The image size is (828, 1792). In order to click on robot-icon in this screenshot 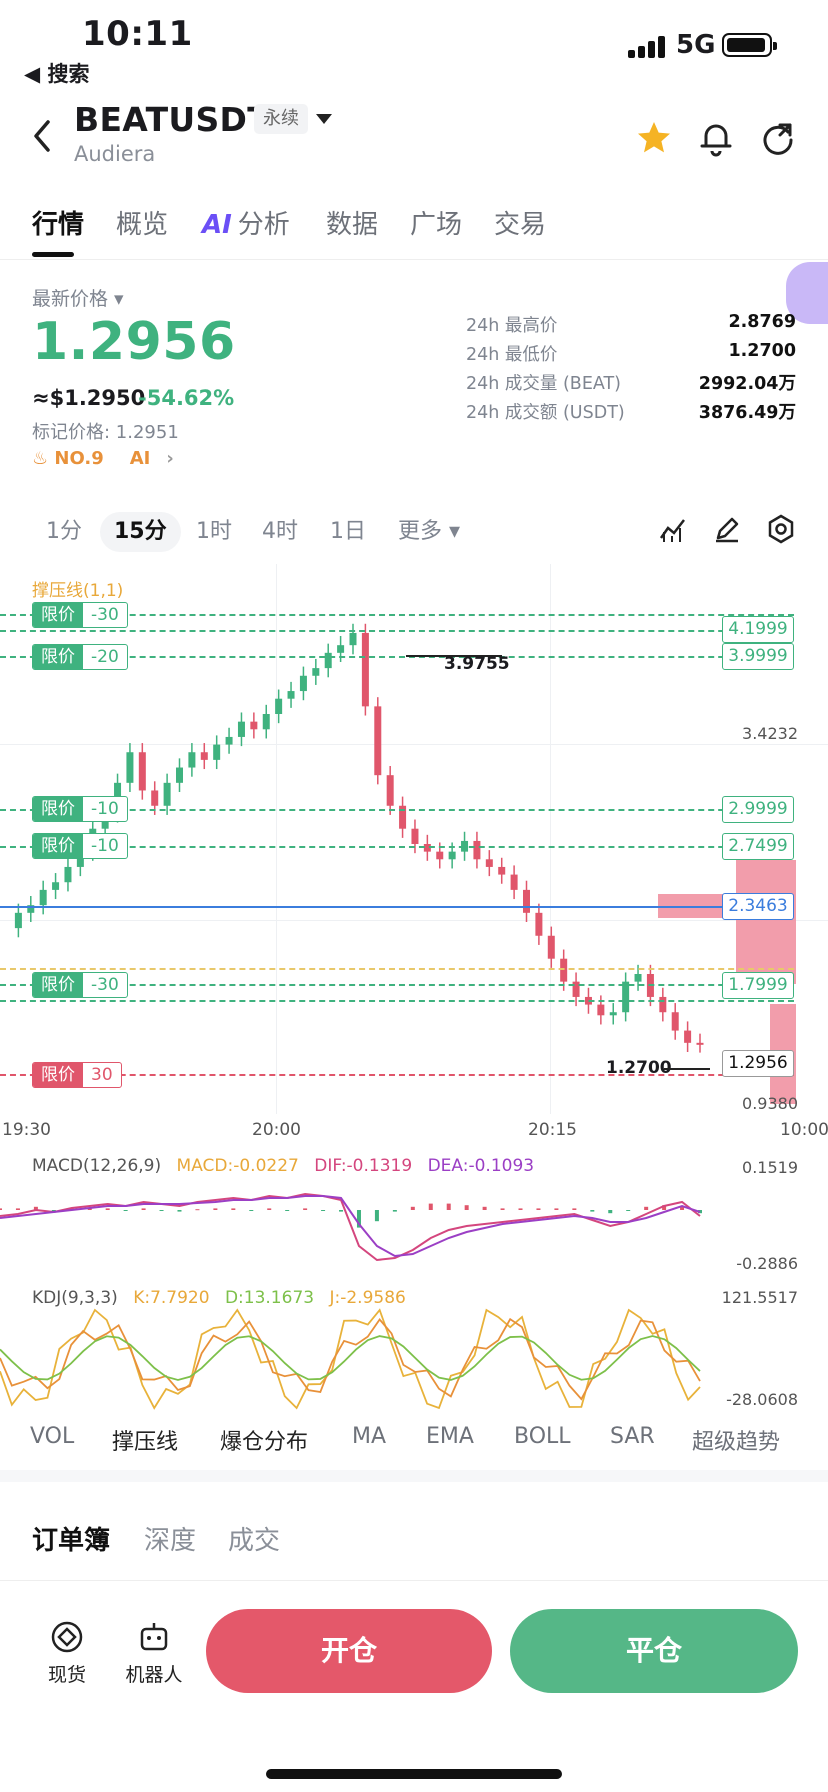, I will do `click(154, 1637)`.